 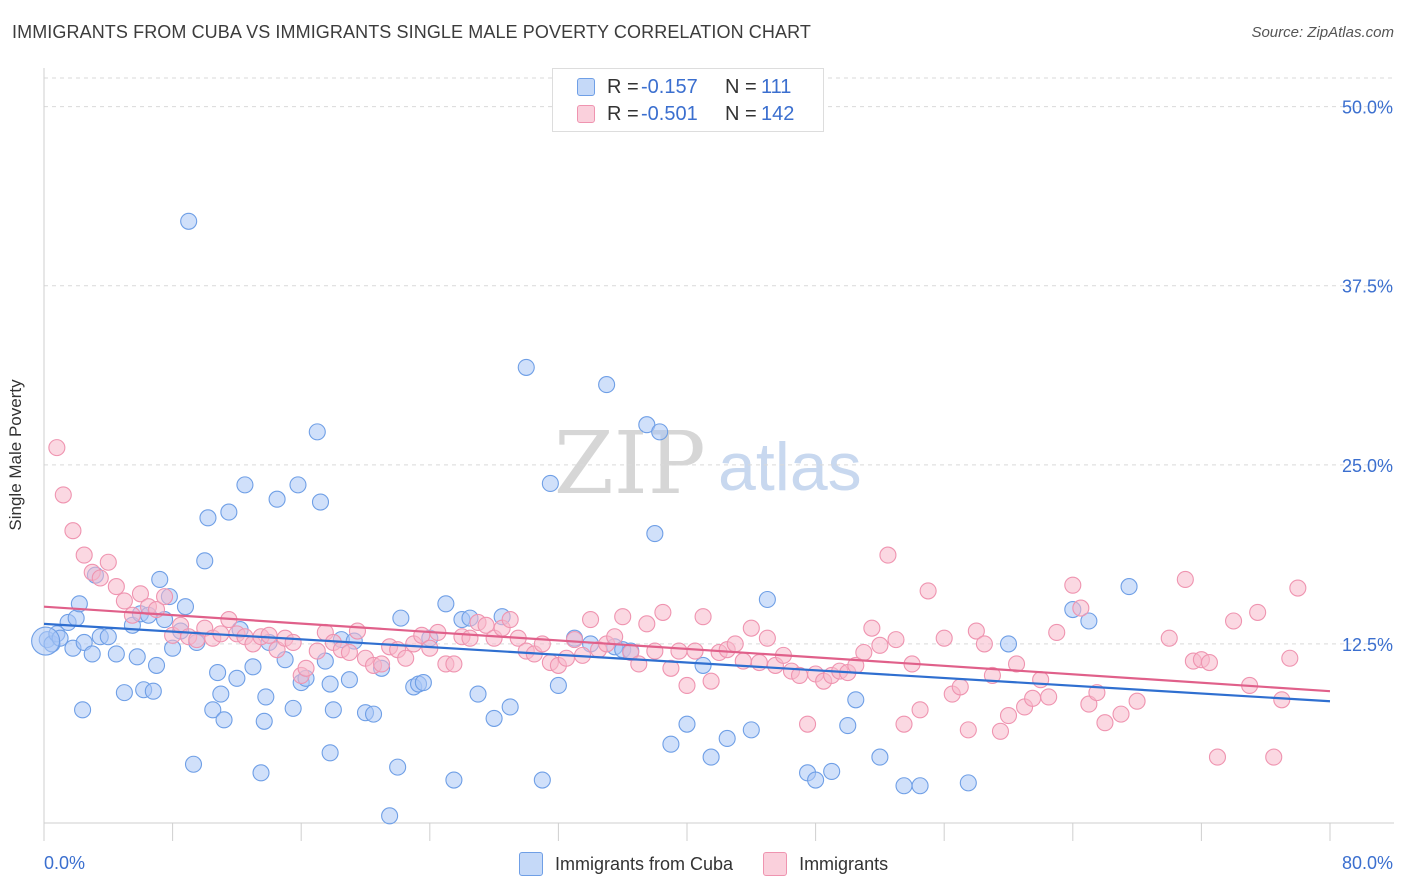 I want to click on legend-row-cuba: R = -0.157 N = 111, so click(x=684, y=87).